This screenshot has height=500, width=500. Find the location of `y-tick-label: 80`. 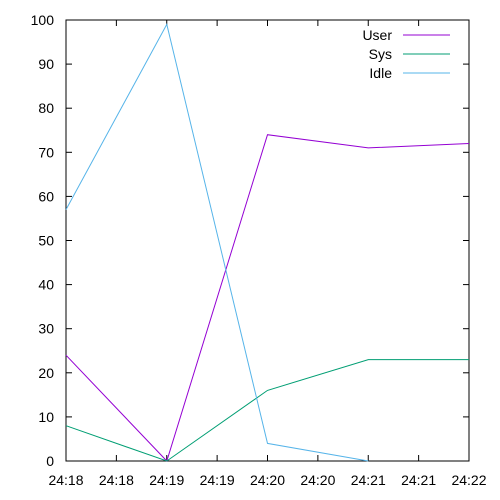

y-tick-label: 80 is located at coordinates (46, 108).